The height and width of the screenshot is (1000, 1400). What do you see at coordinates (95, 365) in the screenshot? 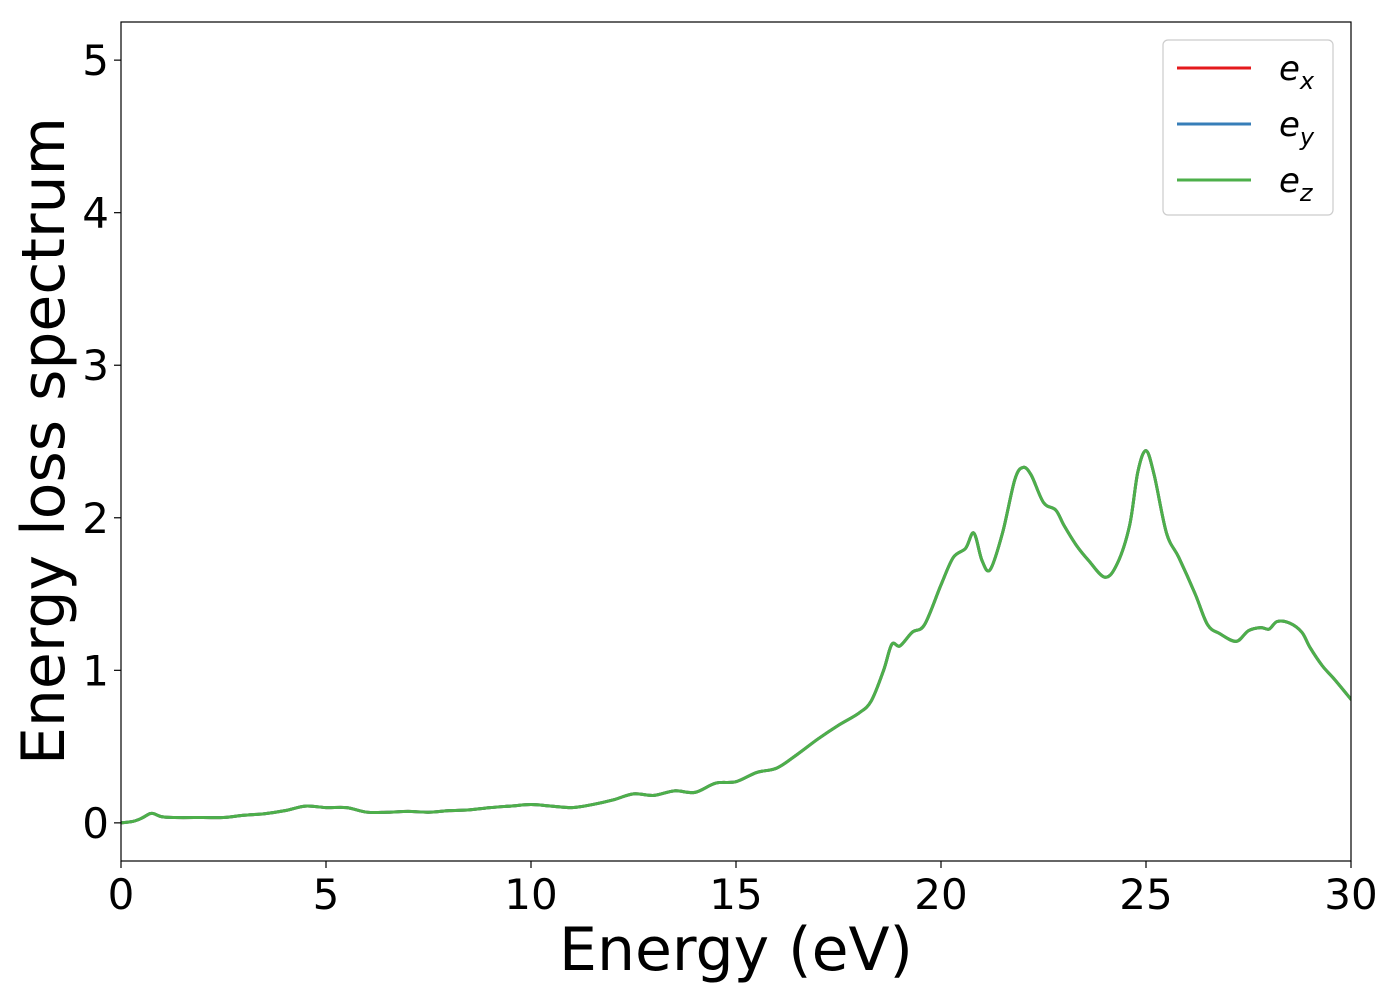
I see `y-tick-label: 3` at bounding box center [95, 365].